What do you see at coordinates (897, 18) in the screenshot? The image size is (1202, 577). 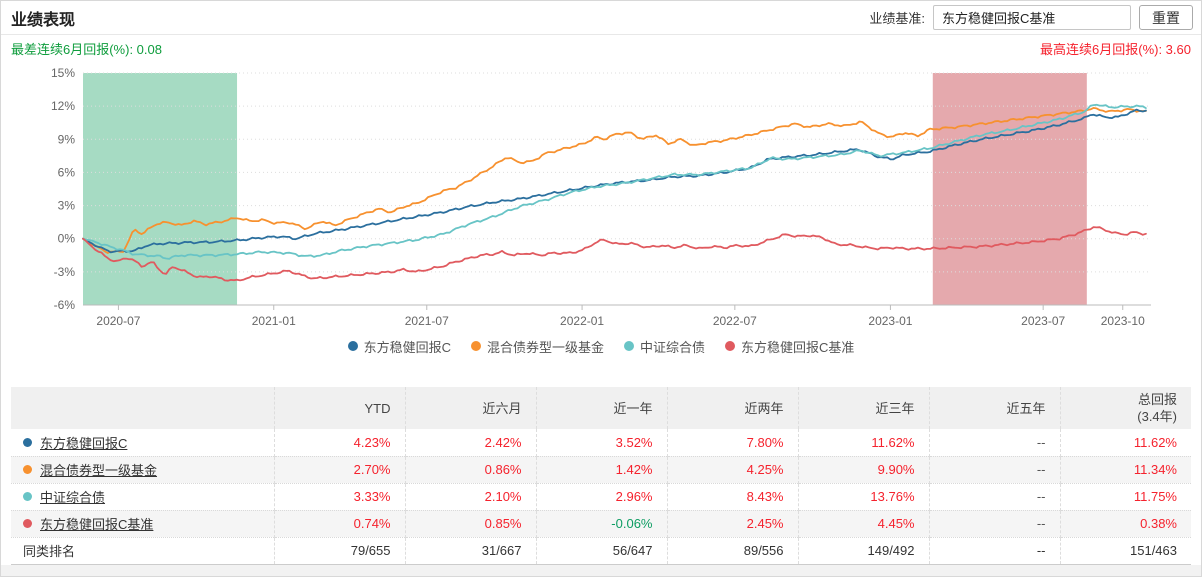 I see `benchmark-label: 业绩基准:` at bounding box center [897, 18].